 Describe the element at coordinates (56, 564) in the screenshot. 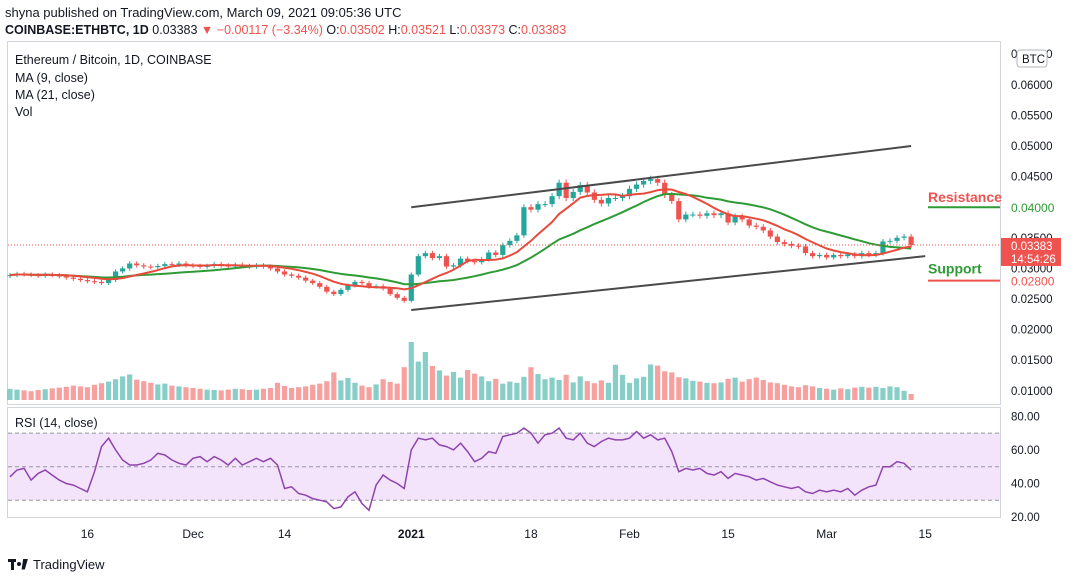

I see `tradingview-brand: TradingView` at that location.